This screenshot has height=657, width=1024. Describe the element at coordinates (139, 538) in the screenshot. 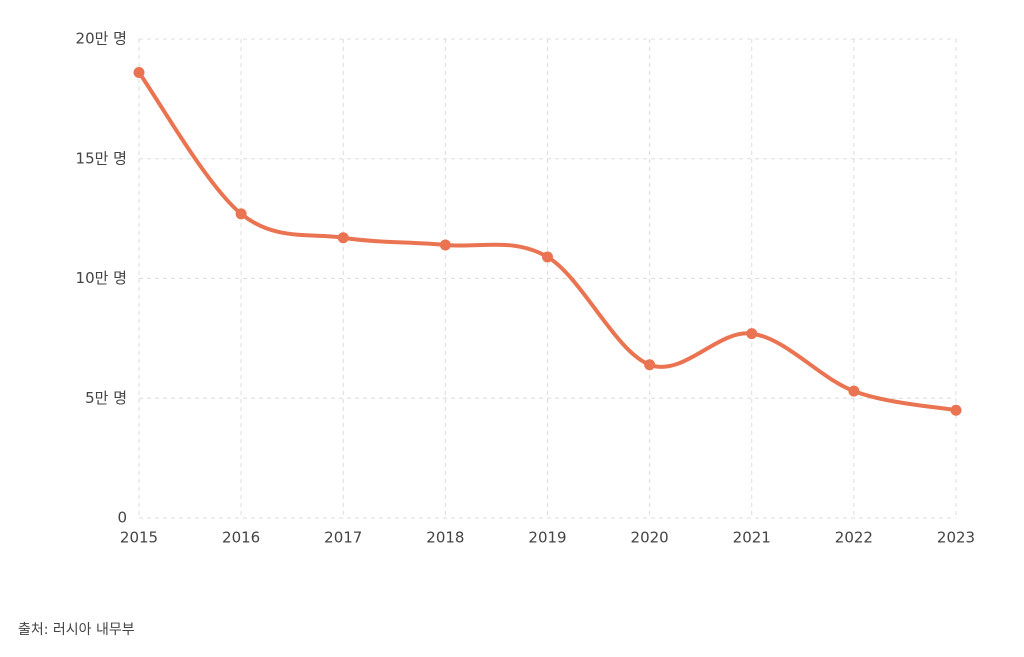

I see `x-tick-label: 2015` at that location.